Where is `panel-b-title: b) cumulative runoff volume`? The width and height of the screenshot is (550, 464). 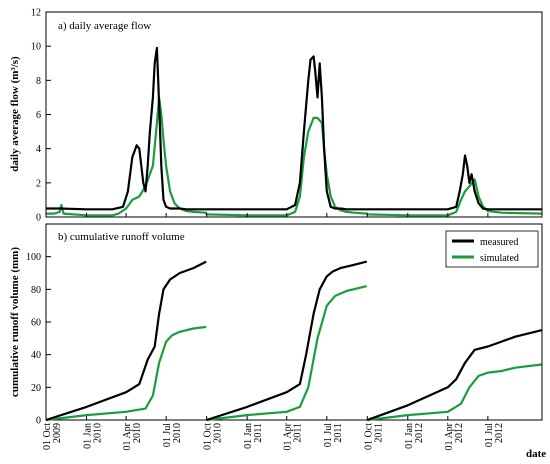
panel-b-title: b) cumulative runoff volume is located at coordinates (121, 237).